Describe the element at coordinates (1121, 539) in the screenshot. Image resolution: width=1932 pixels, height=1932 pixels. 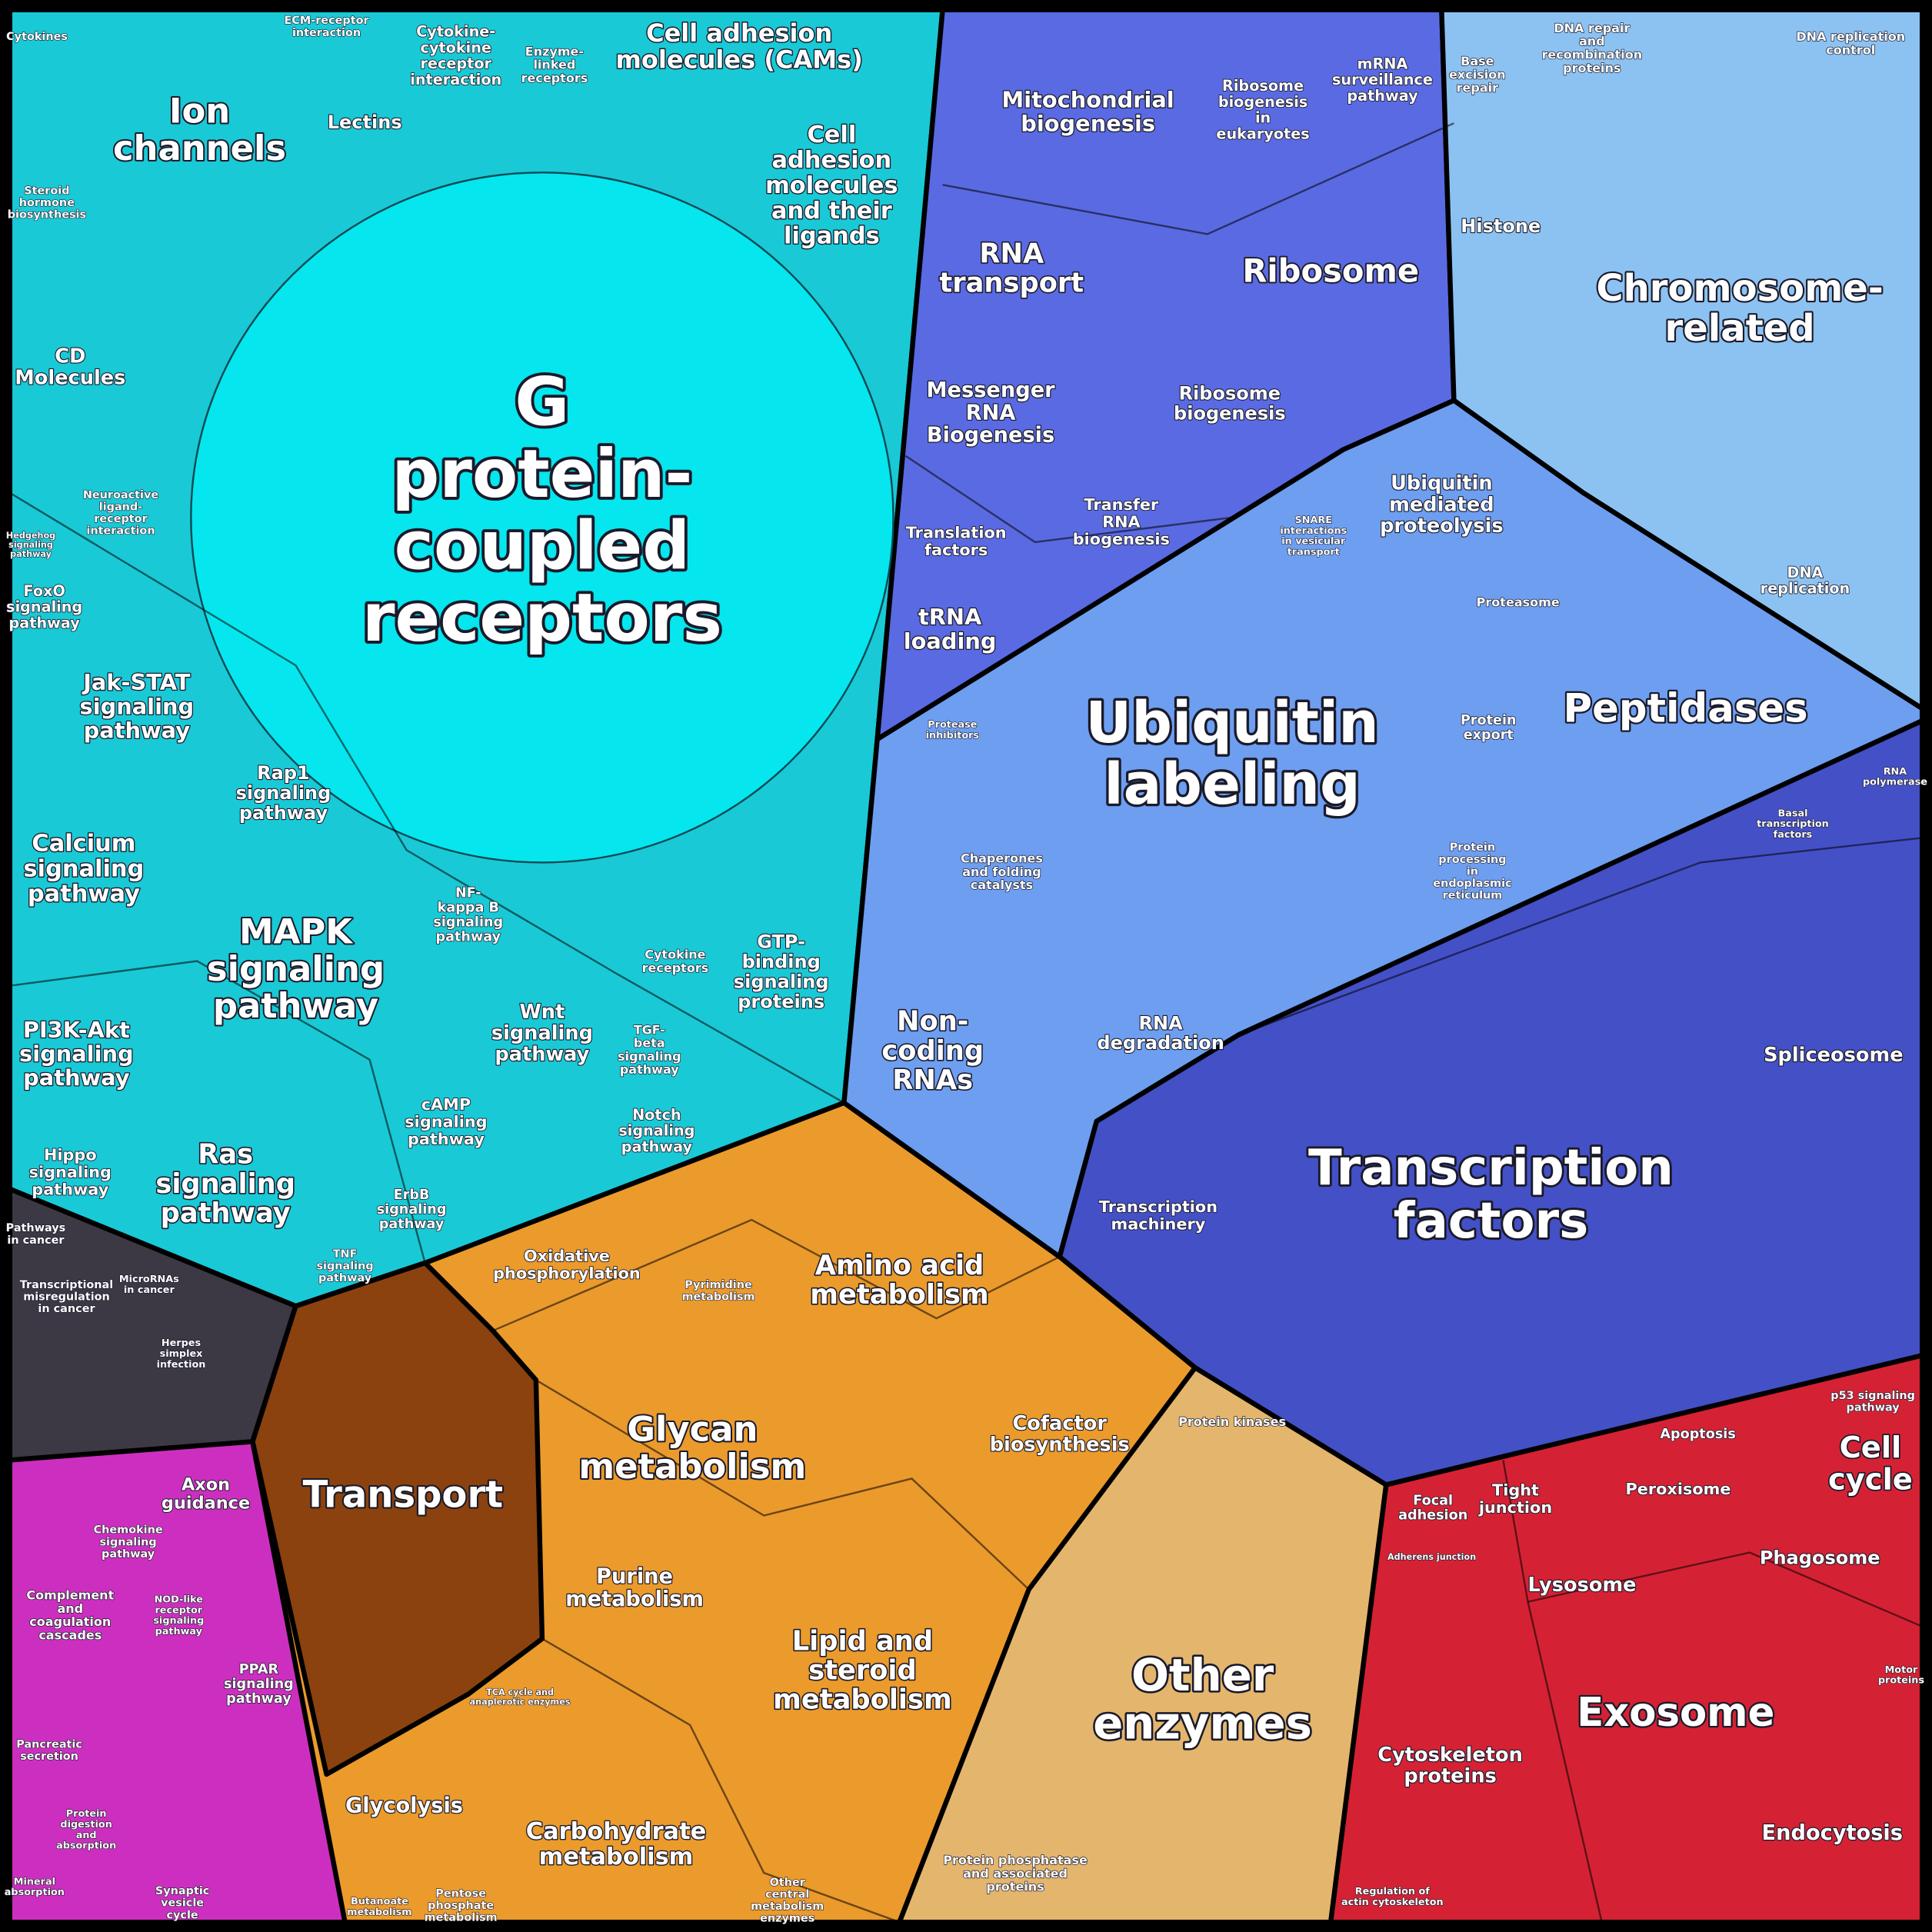
I see `label-line: biogenesis` at that location.